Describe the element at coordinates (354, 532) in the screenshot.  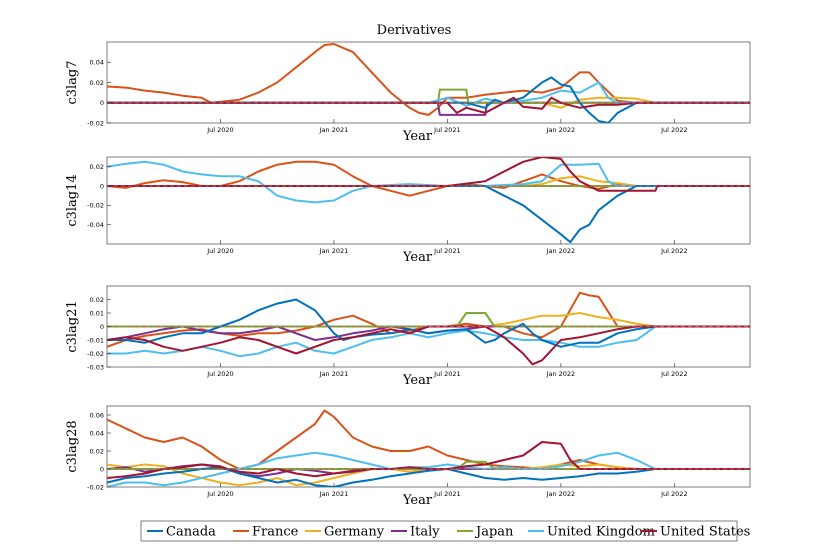
I see `legend-label-germany: Germany` at that location.